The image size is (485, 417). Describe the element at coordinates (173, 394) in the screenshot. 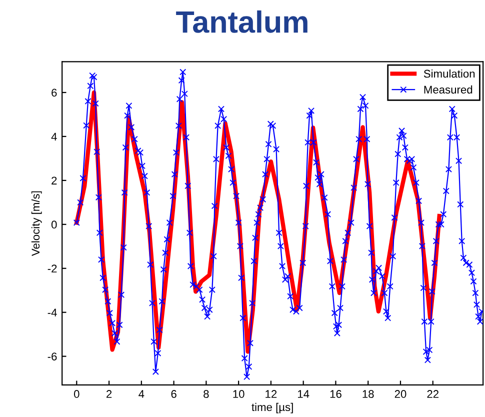

I see `x-tick-label: 6` at that location.